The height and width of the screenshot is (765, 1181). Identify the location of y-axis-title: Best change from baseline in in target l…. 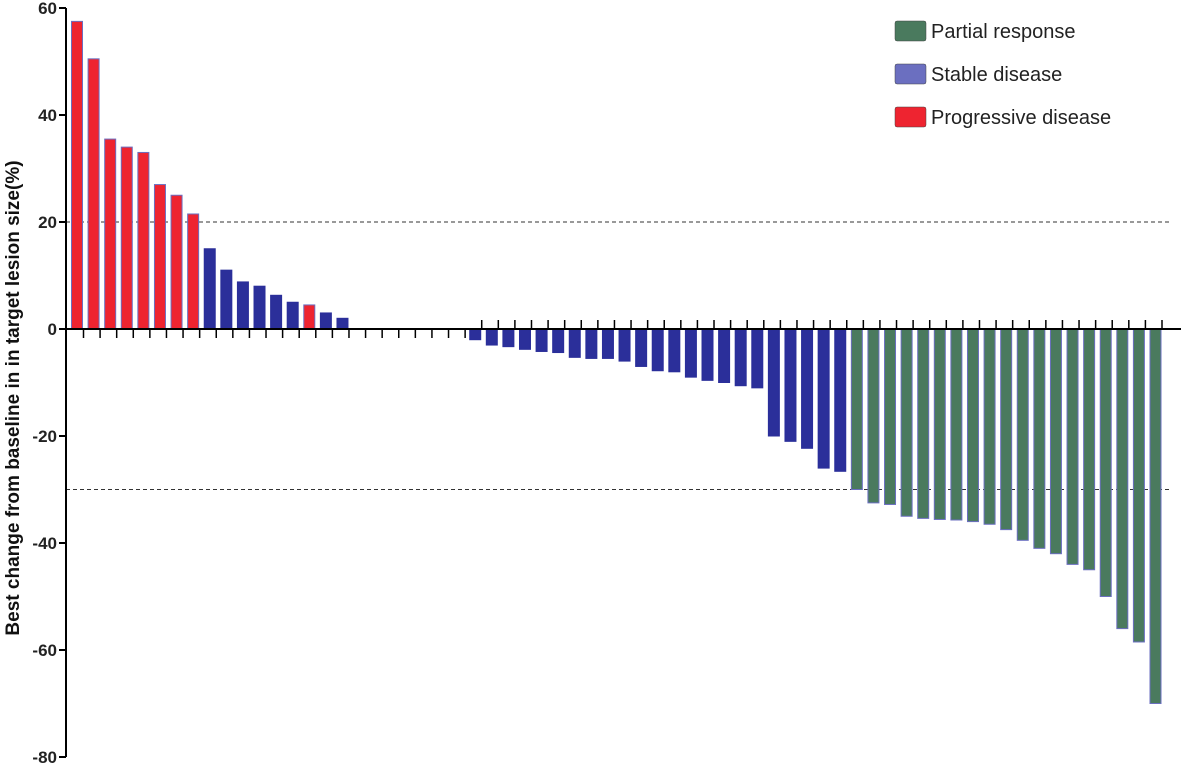
(13, 397).